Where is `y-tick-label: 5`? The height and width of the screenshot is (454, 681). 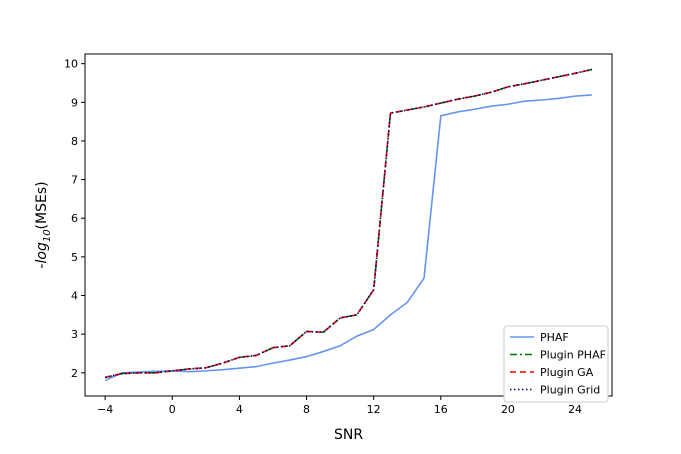
y-tick-label: 5 is located at coordinates (74, 257).